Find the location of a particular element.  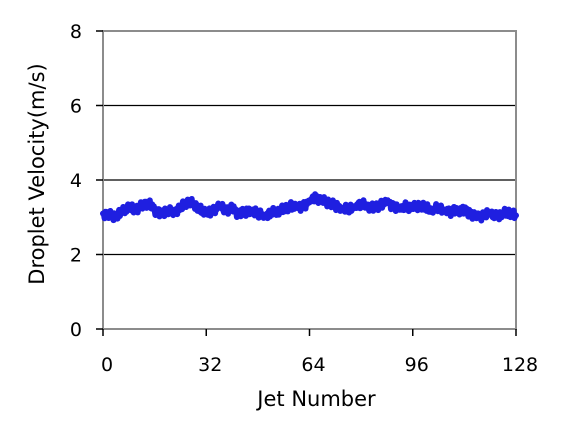

x-tick-label: 96 is located at coordinates (417, 365).